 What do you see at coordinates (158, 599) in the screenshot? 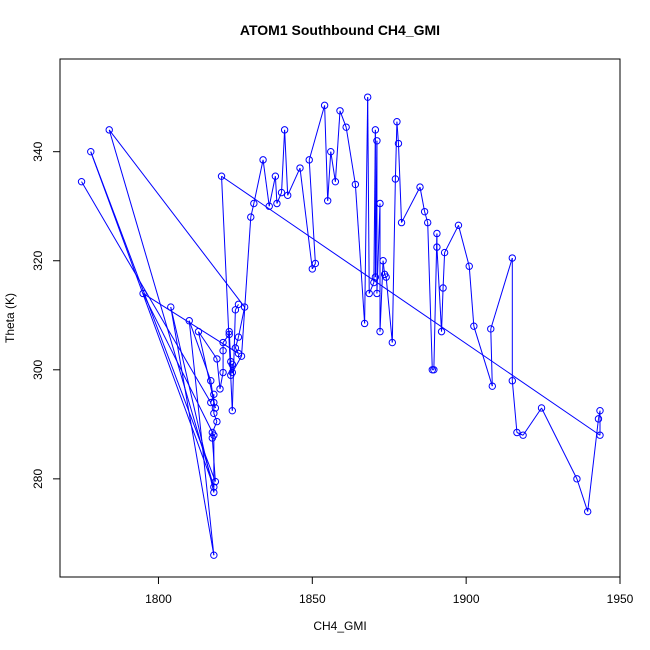
I see `x-tick-label: 1800` at bounding box center [158, 599].